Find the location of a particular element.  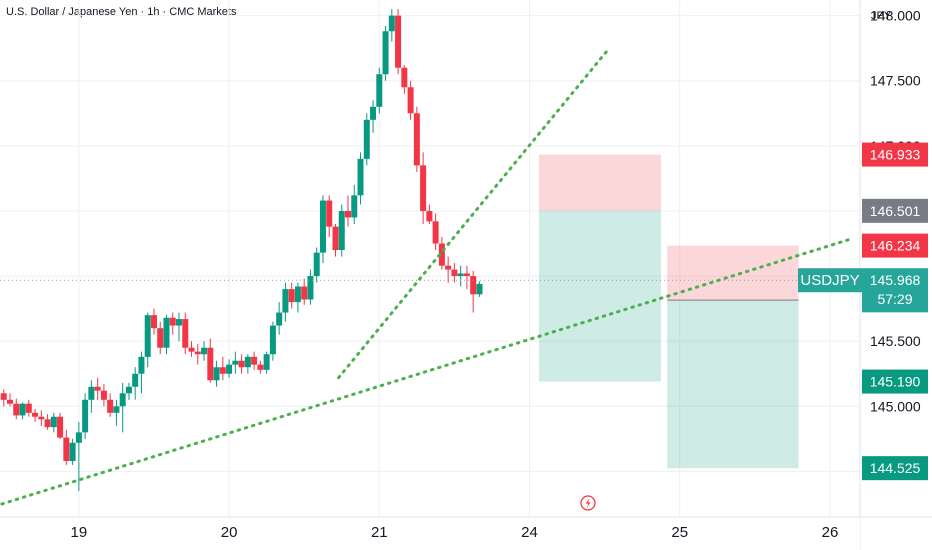

price-badge-value: 144.525 is located at coordinates (895, 468).